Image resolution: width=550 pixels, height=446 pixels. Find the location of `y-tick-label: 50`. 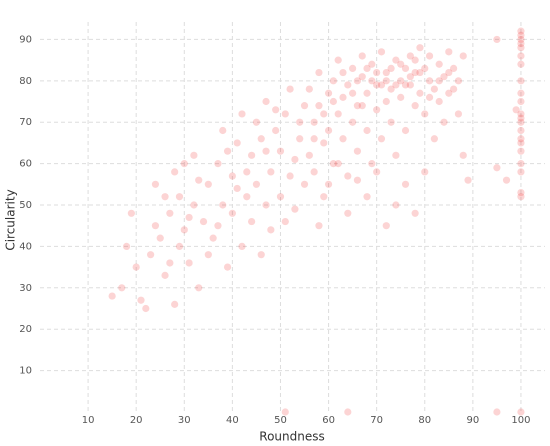

y-tick-label: 50 is located at coordinates (25, 205).